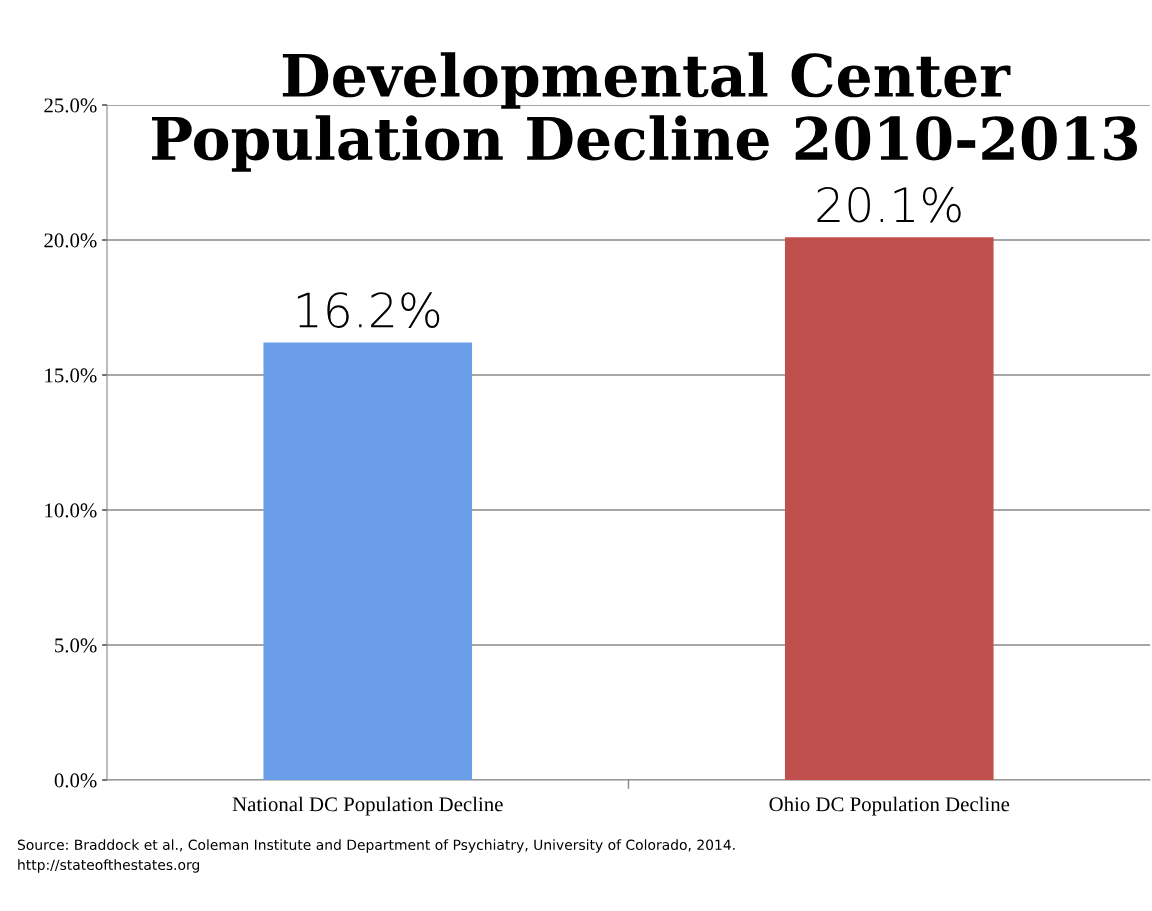 This screenshot has height=911, width=1152. What do you see at coordinates (368, 310) in the screenshot?
I see `data-label: 16.2%` at bounding box center [368, 310].